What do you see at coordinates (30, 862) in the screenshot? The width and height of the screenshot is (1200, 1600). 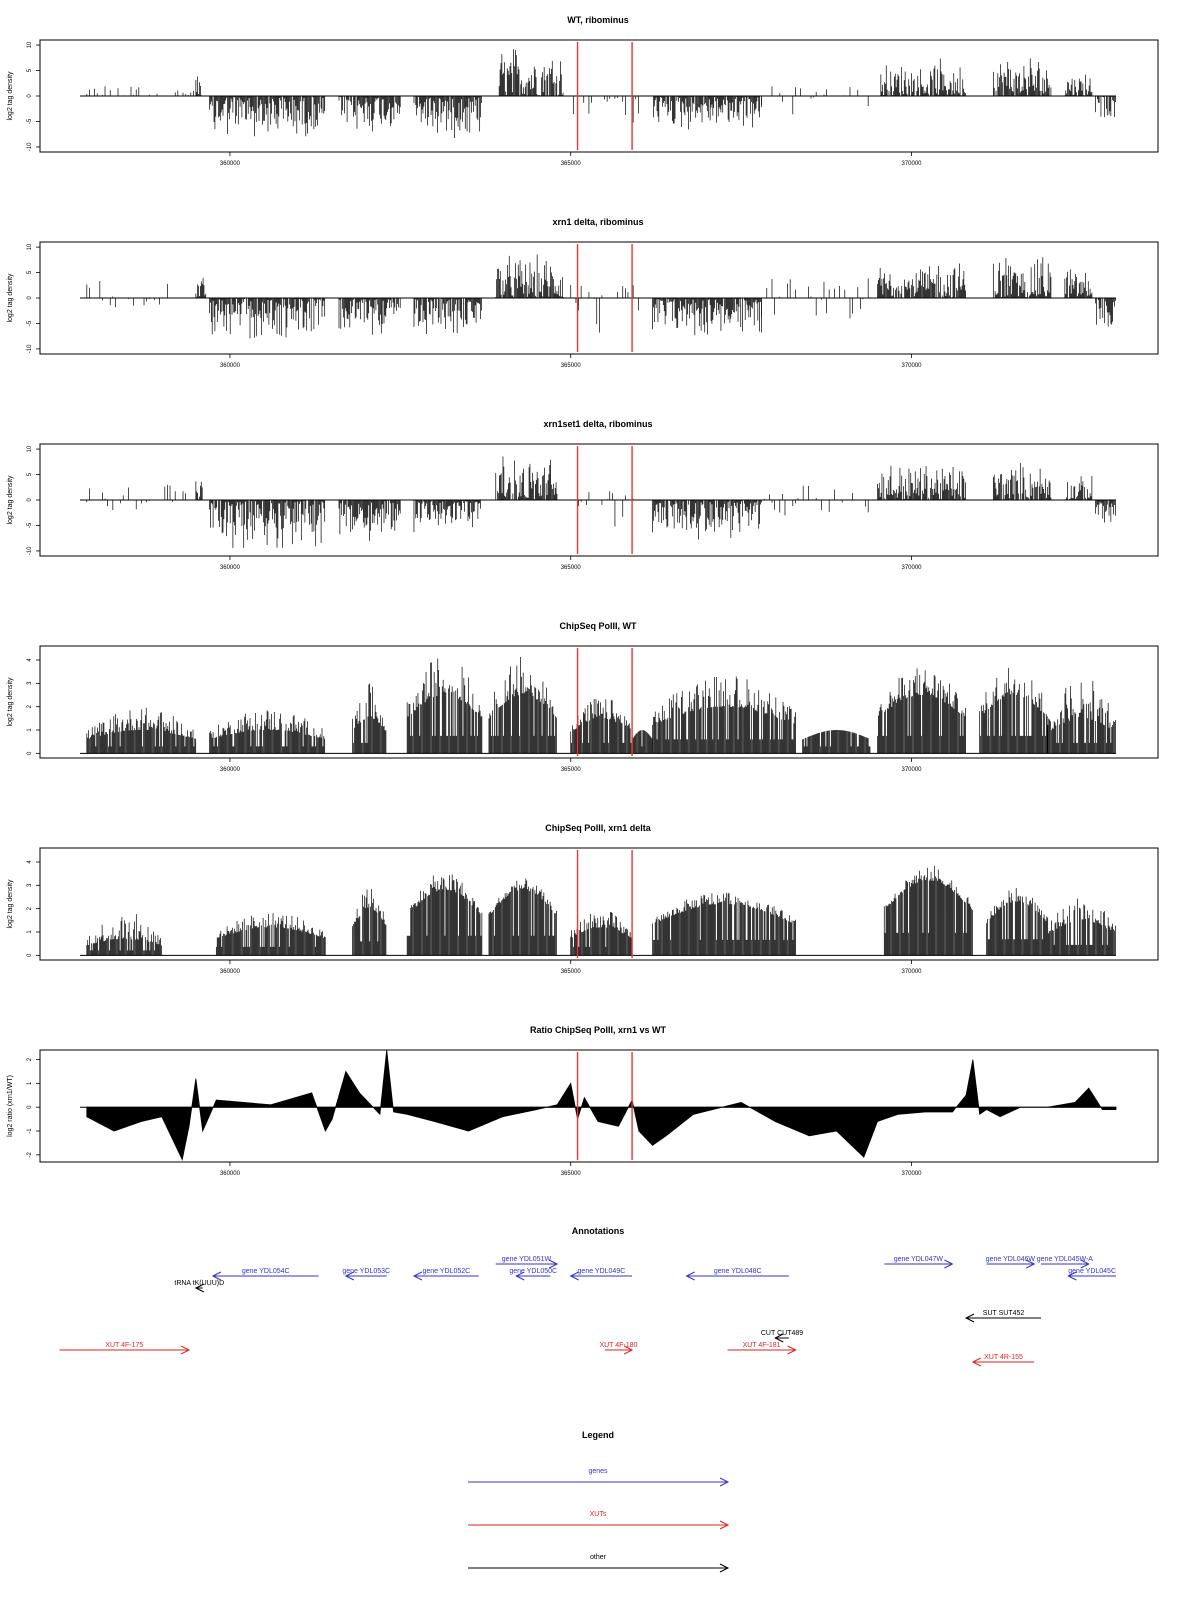 I see `y-tick-label: 4` at bounding box center [30, 862].